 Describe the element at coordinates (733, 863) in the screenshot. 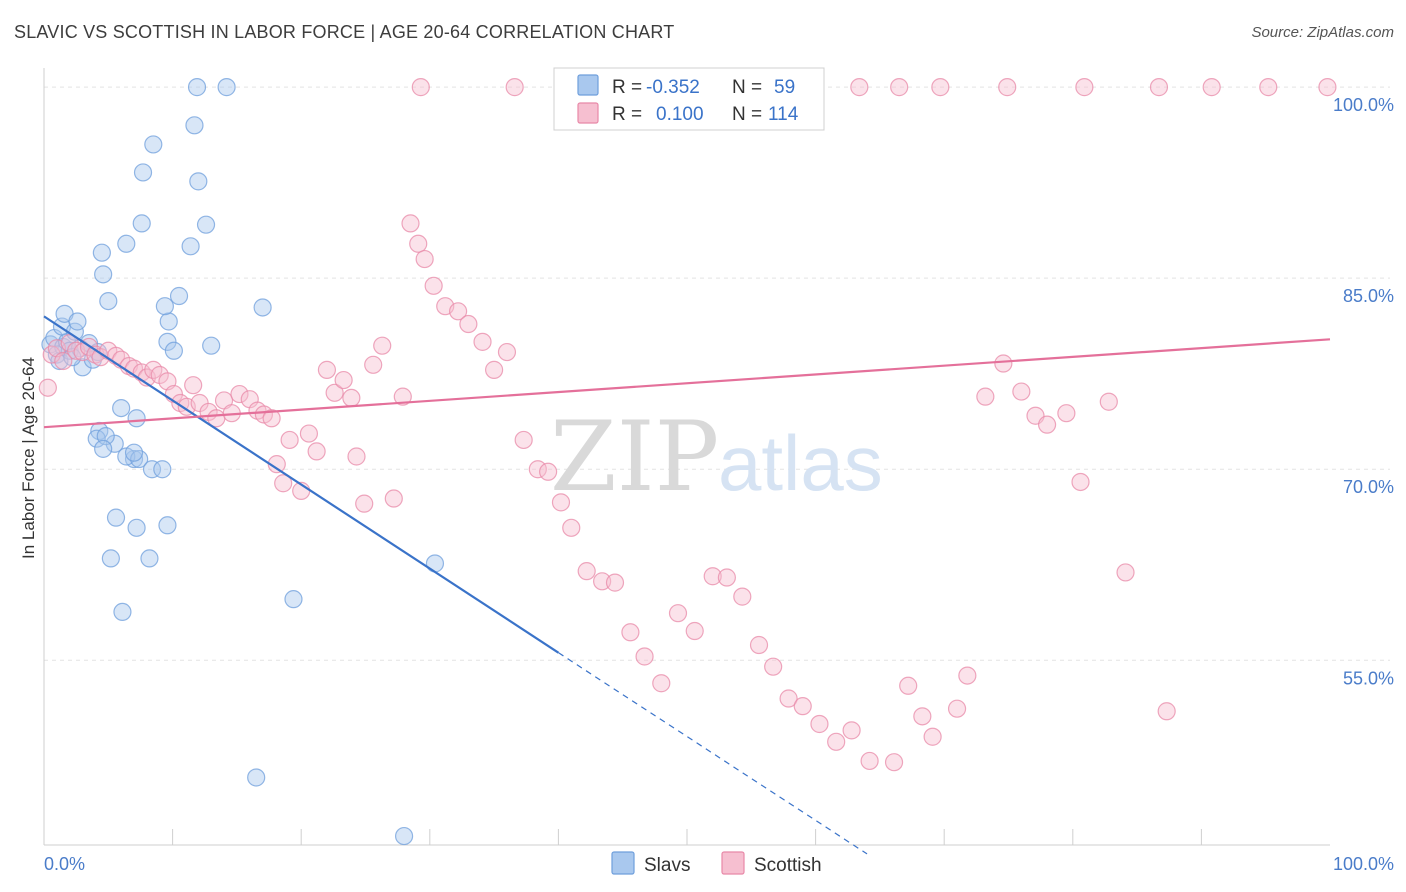

I see `series-legend-swatch-scottish` at that location.